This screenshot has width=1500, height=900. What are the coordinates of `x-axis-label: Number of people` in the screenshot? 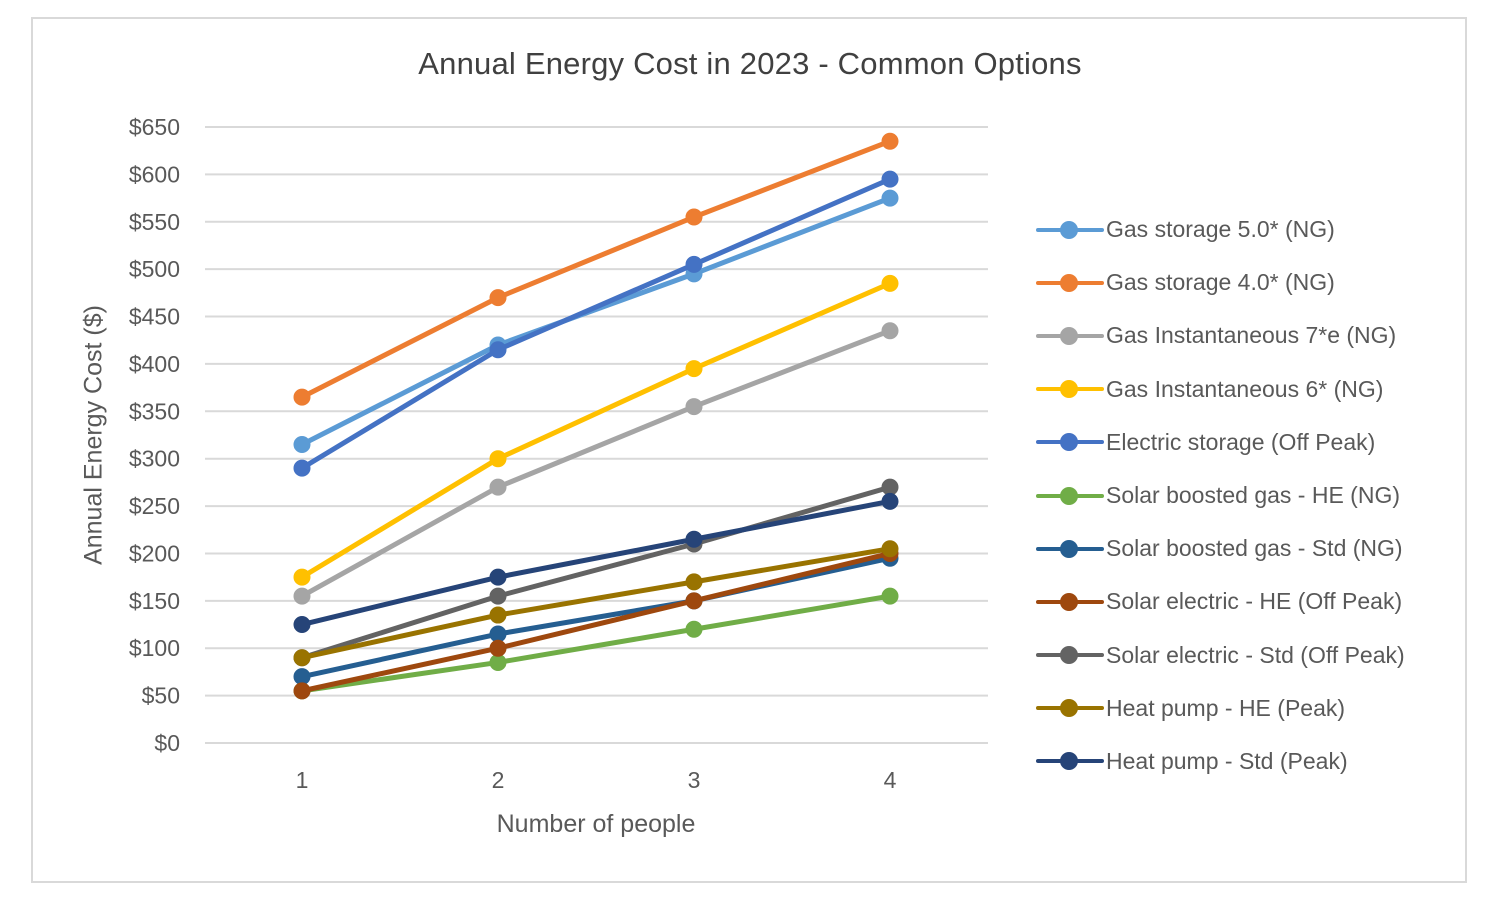 It's located at (596, 824).